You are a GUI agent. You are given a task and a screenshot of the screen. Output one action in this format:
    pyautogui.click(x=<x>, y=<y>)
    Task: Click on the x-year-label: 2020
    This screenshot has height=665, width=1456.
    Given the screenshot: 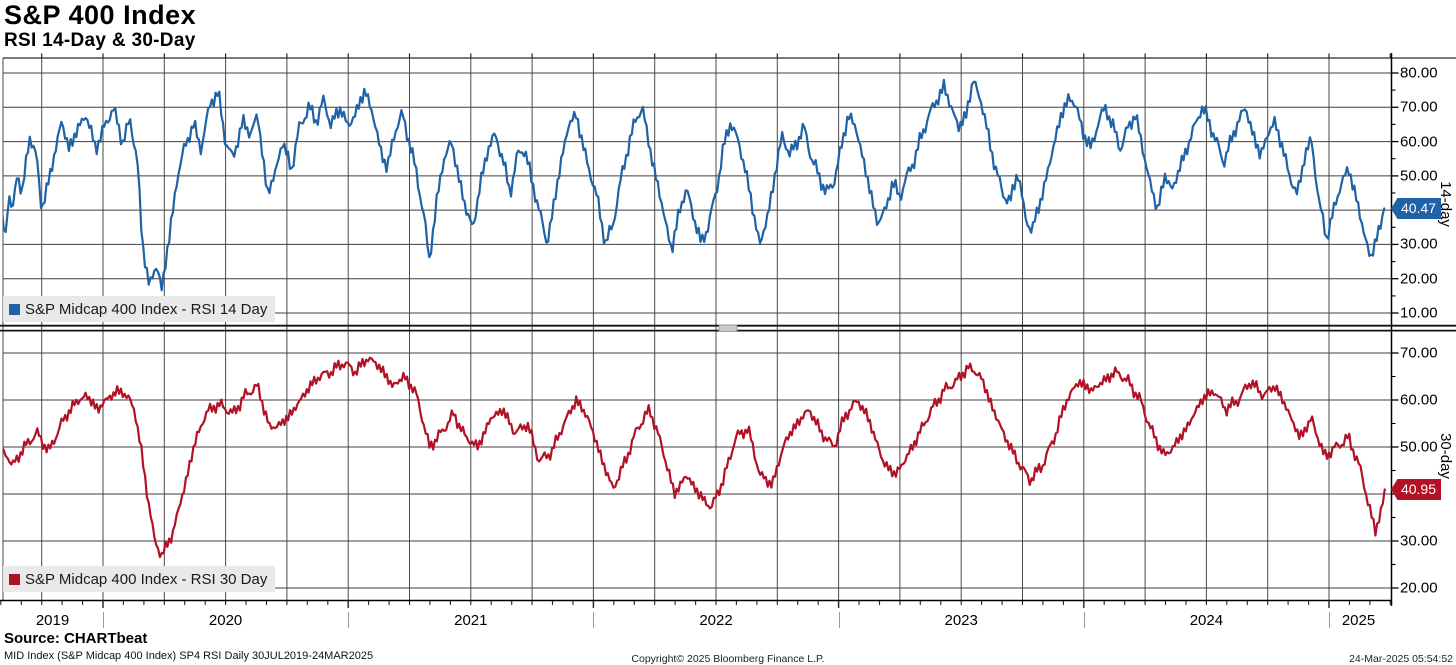 What is the action you would take?
    pyautogui.click(x=225, y=620)
    